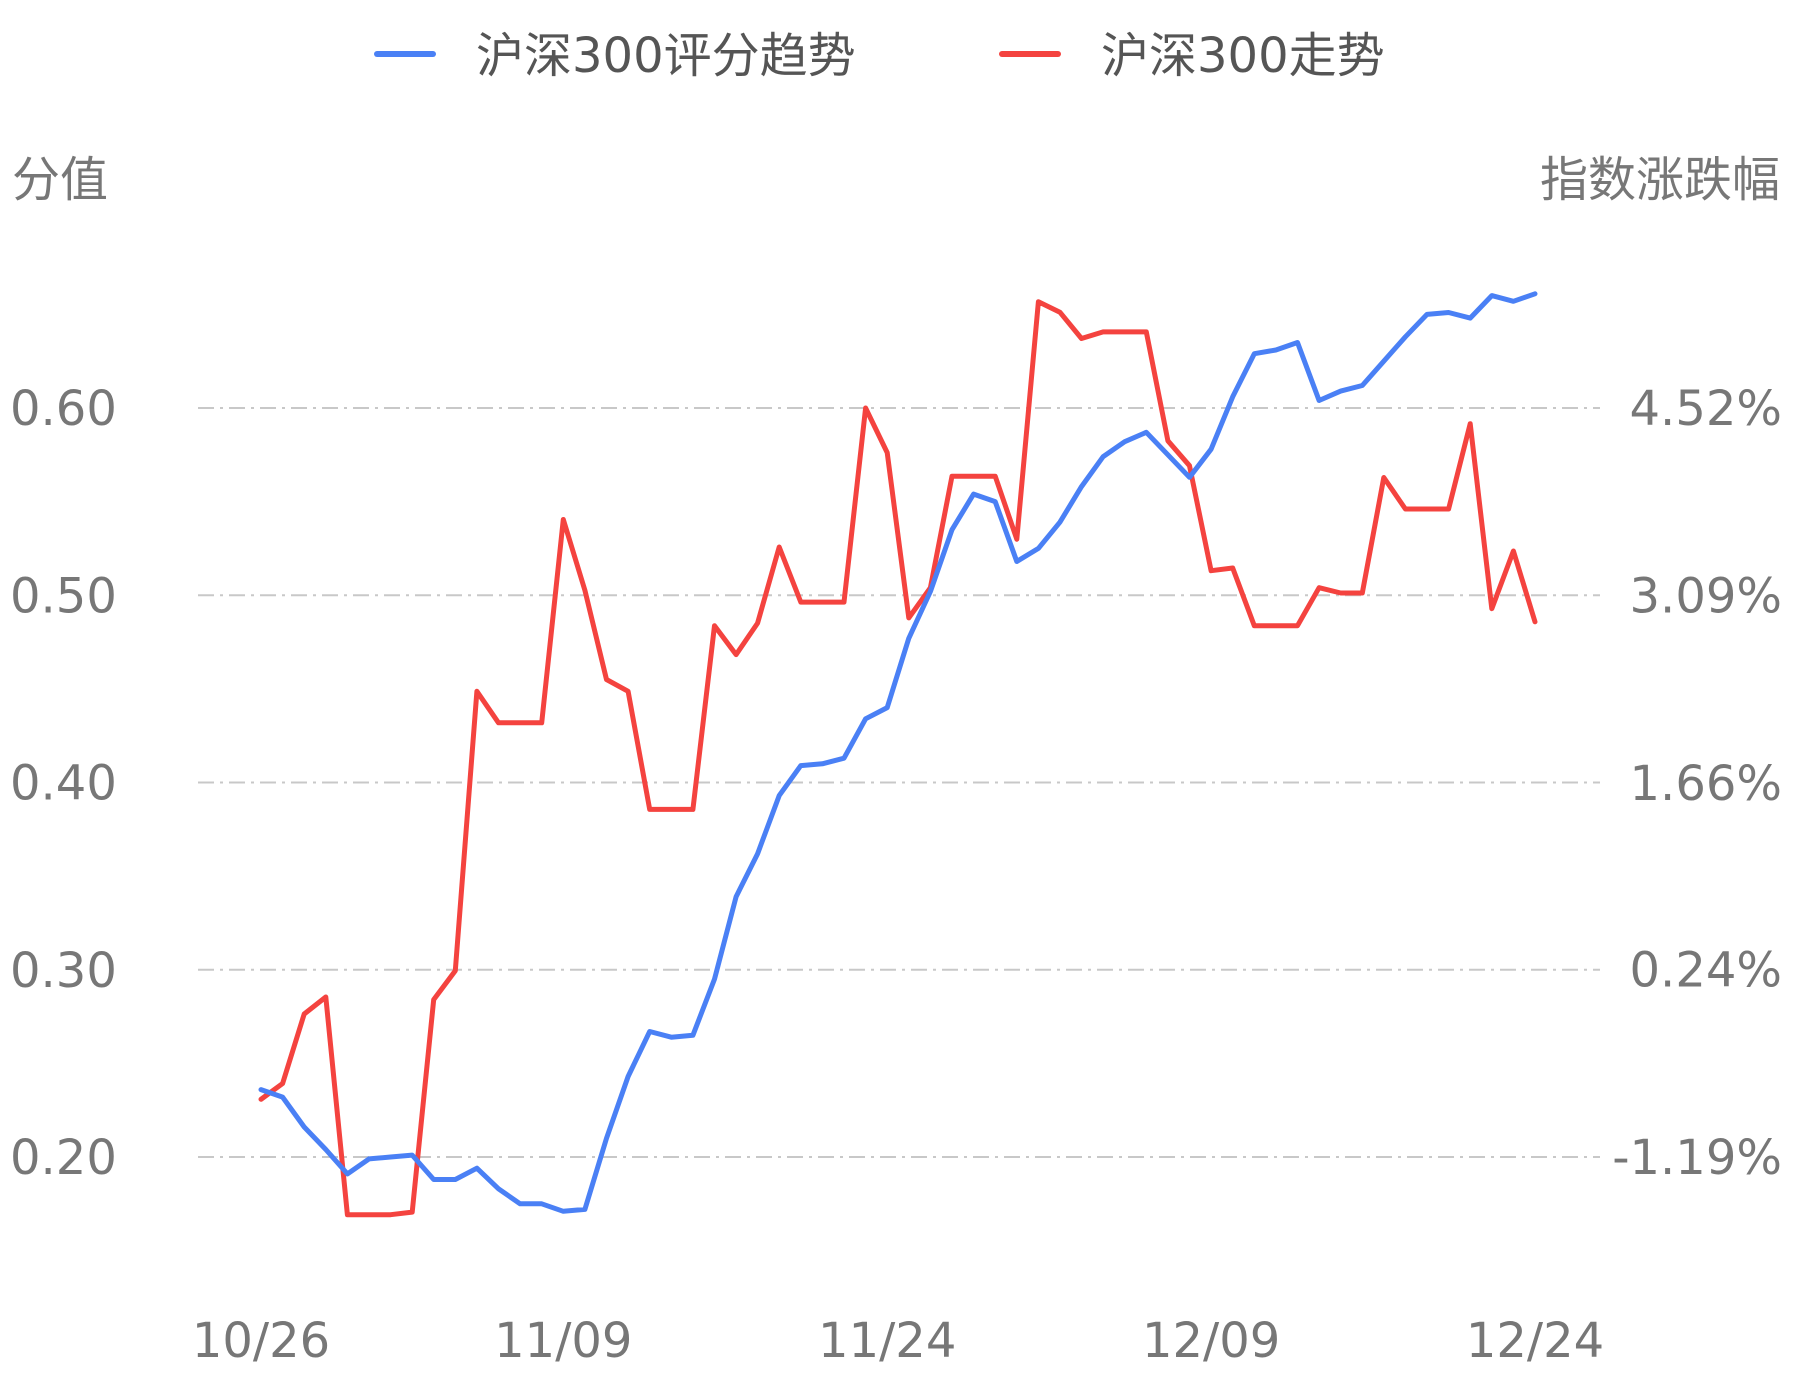 This screenshot has width=1793, height=1380. Describe the element at coordinates (1211, 1341) in the screenshot. I see `x-tick: 12/09` at that location.